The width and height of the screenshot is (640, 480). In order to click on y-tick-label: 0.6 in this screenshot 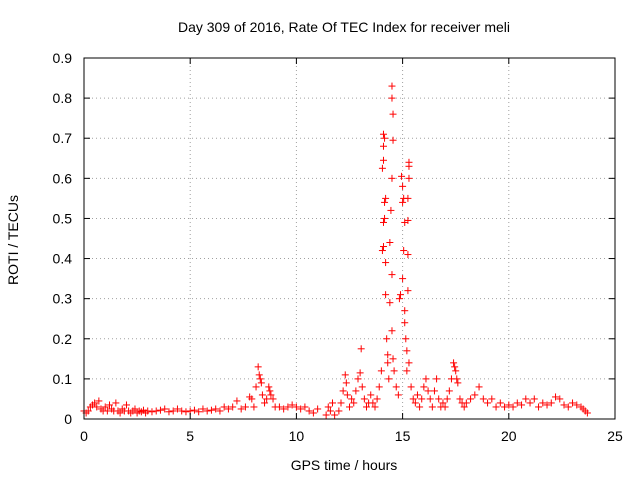, I will do `click(63, 178)`.